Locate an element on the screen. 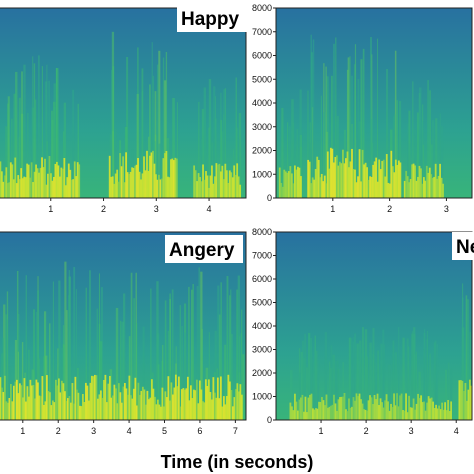 This screenshot has width=474, height=474. panel-label: Ne is located at coordinates (465, 247).